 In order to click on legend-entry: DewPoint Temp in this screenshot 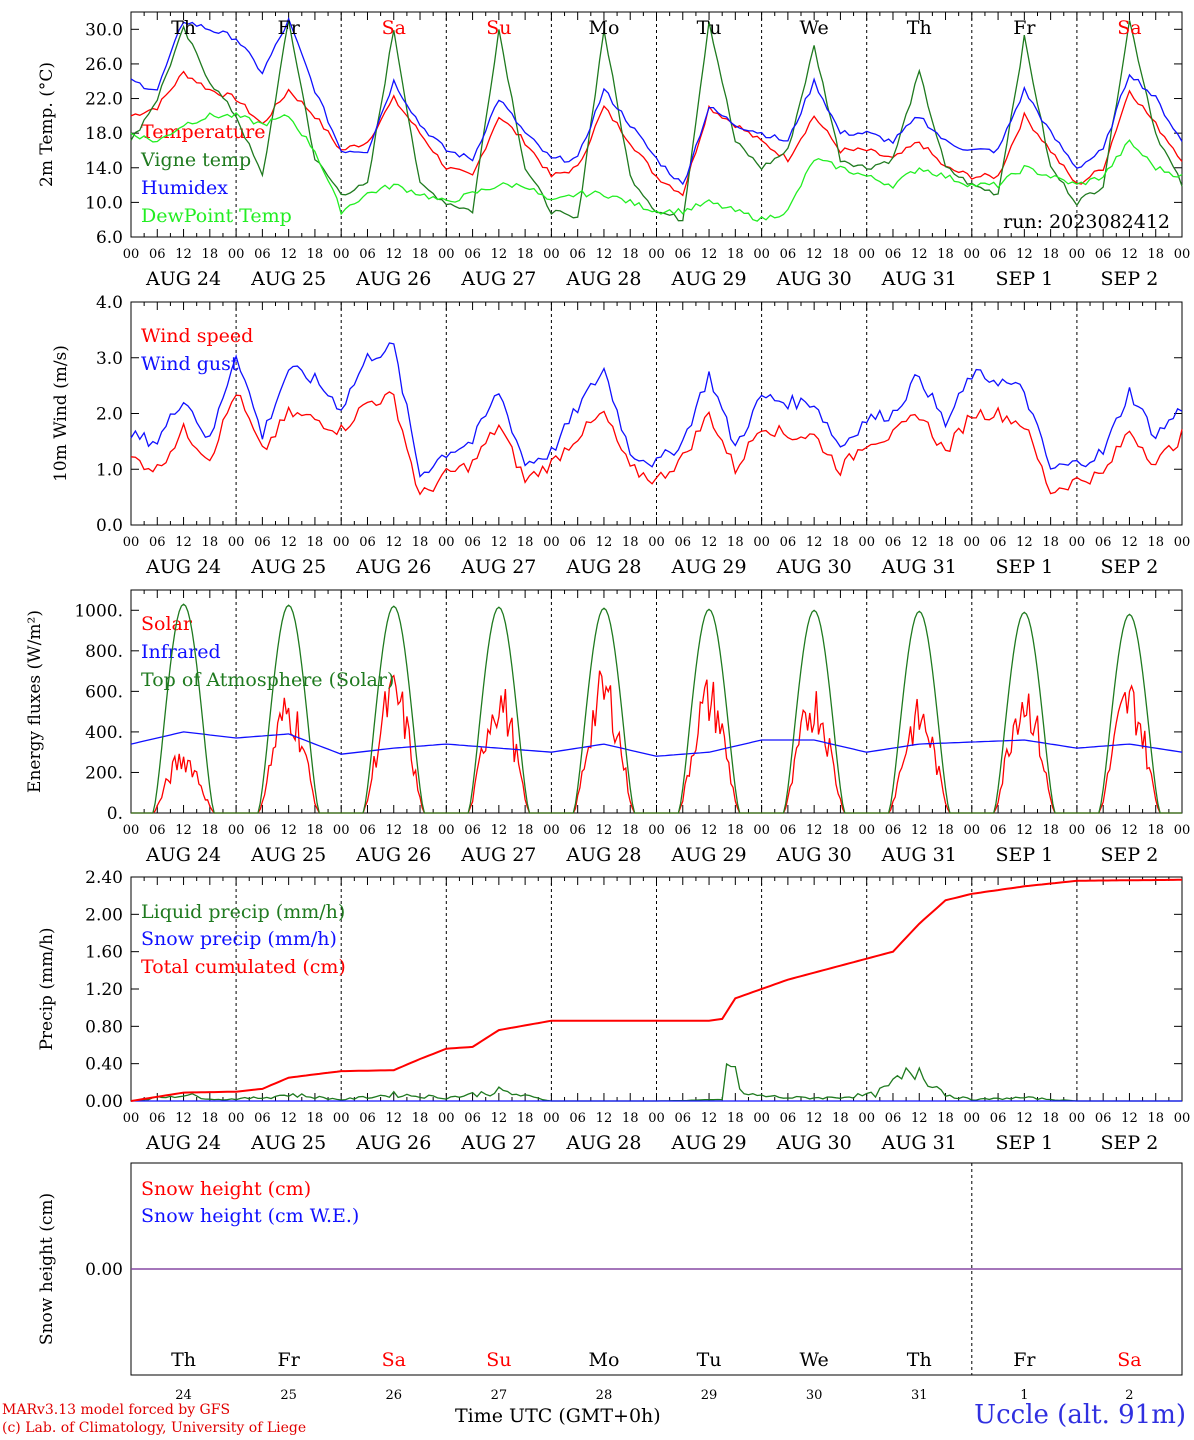, I will do `click(216, 216)`.